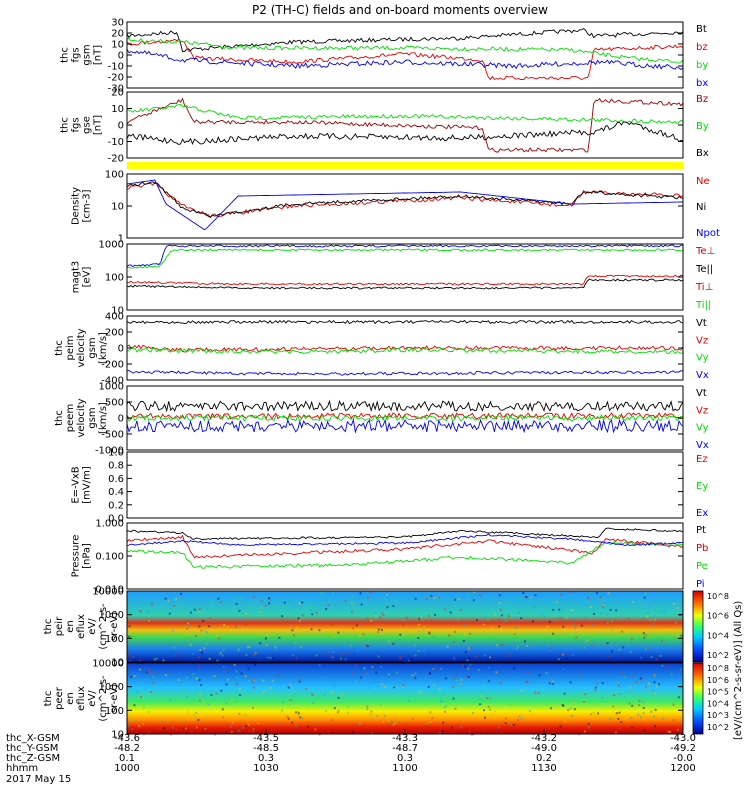 This screenshot has height=800, width=750. Describe the element at coordinates (121, 126) in the screenshot. I see `y-tick-label: 0` at that location.